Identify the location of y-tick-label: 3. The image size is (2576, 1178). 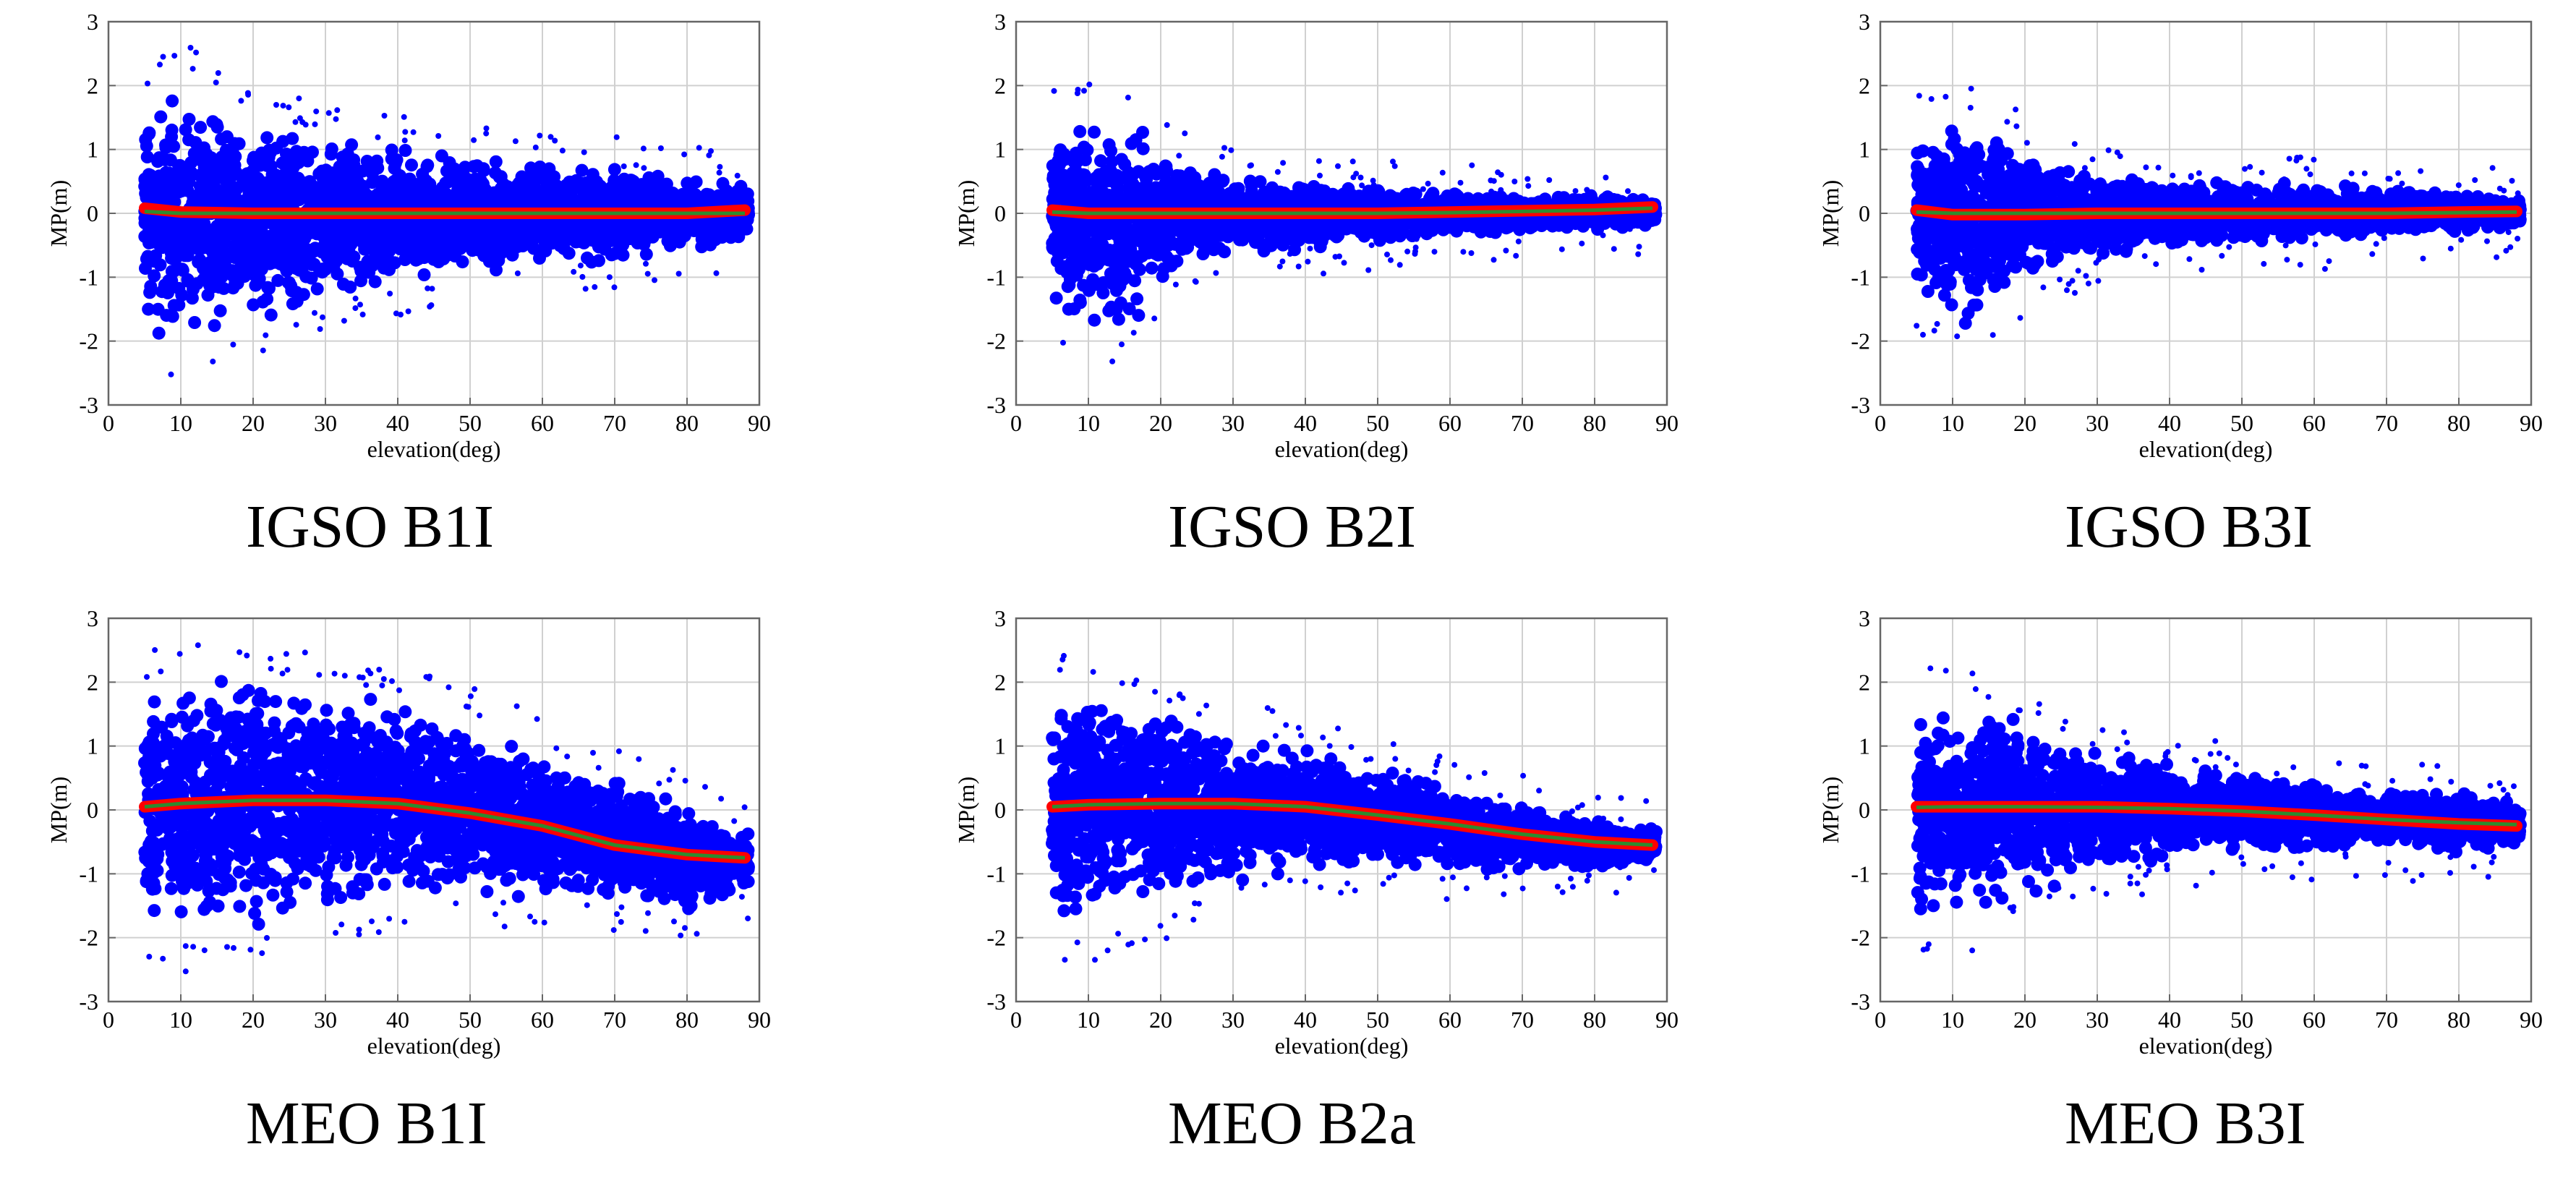
(92, 22).